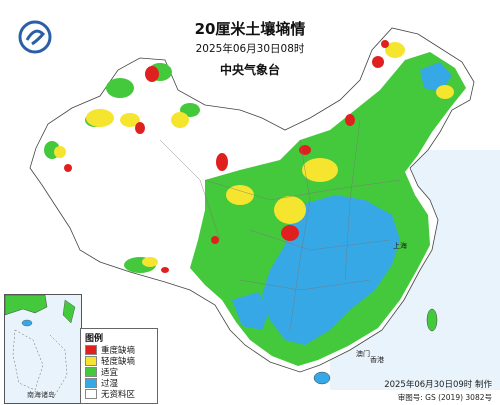  I want to click on legend-swatch-suitable, so click(91, 372).